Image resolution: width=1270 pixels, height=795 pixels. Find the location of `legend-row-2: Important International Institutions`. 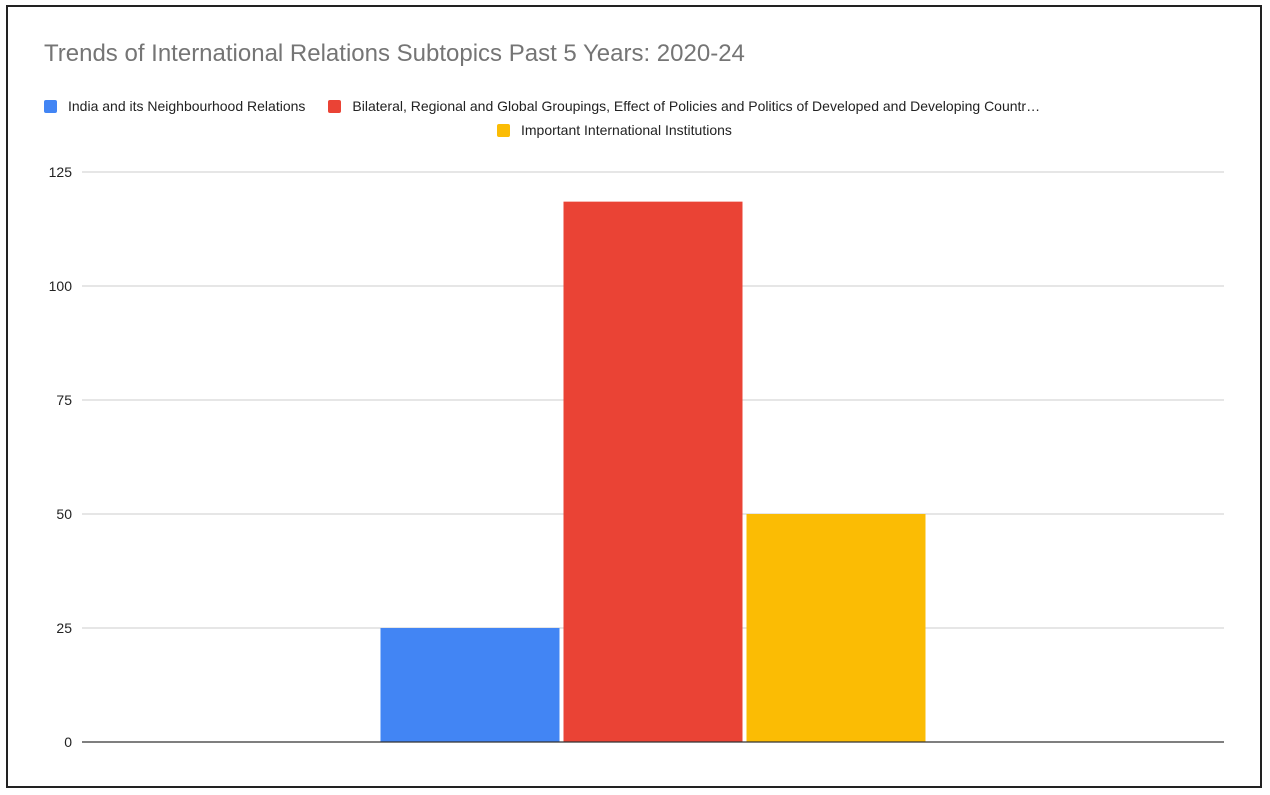

legend-row-2: Important International Institutions is located at coordinates (614, 130).